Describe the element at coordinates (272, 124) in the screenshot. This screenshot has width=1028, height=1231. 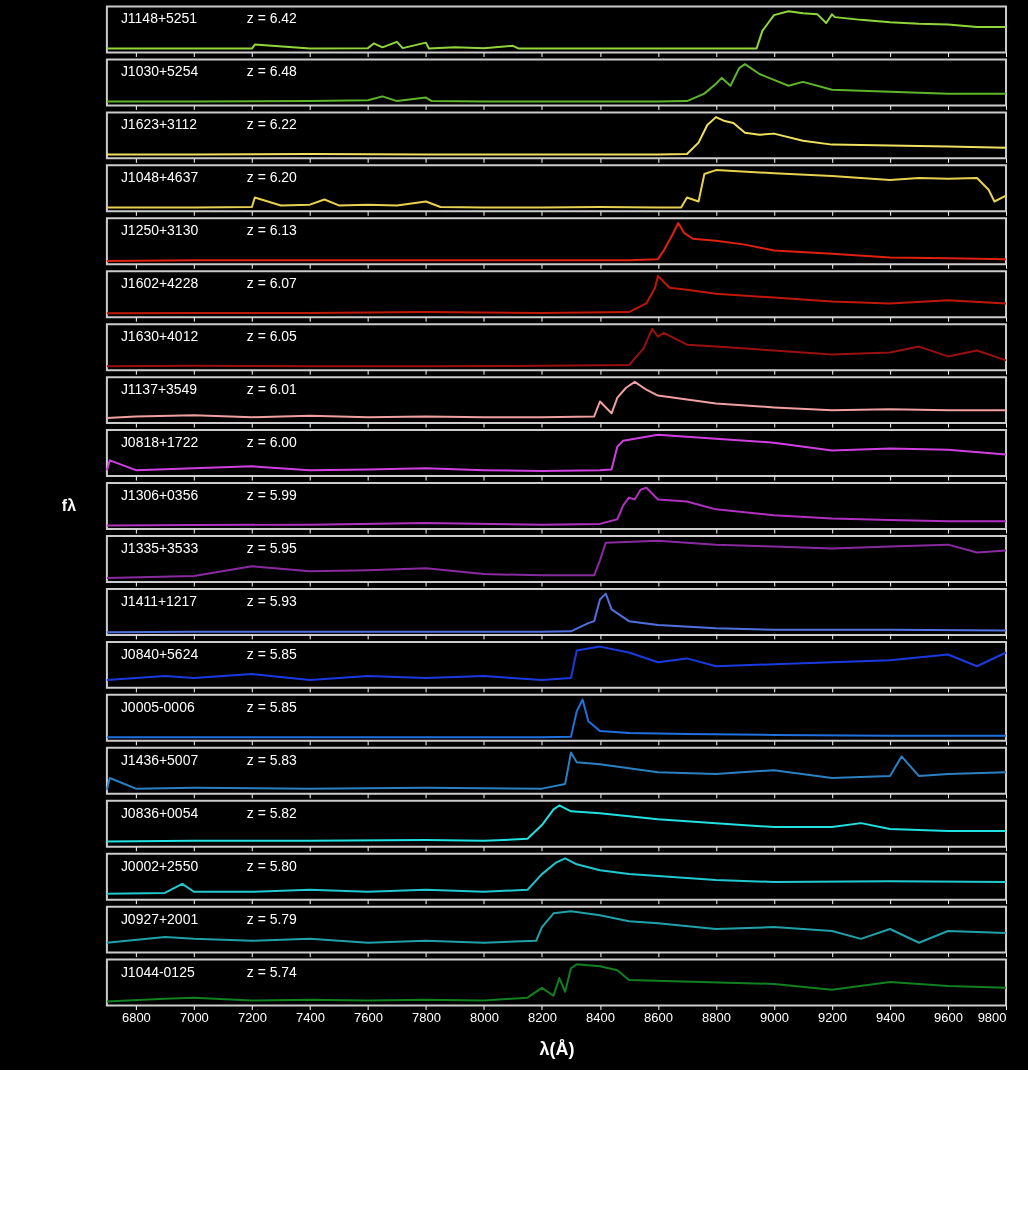
I see `annotation: z = 6.22` at that location.